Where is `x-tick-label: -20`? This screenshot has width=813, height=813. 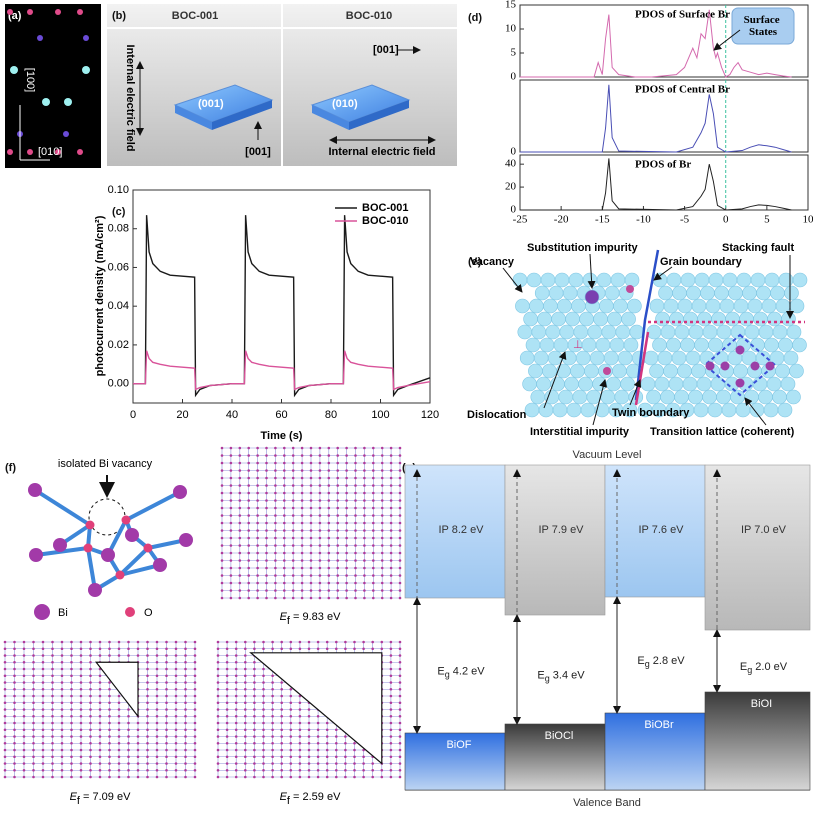
x-tick-label: -20 is located at coordinates (561, 220).